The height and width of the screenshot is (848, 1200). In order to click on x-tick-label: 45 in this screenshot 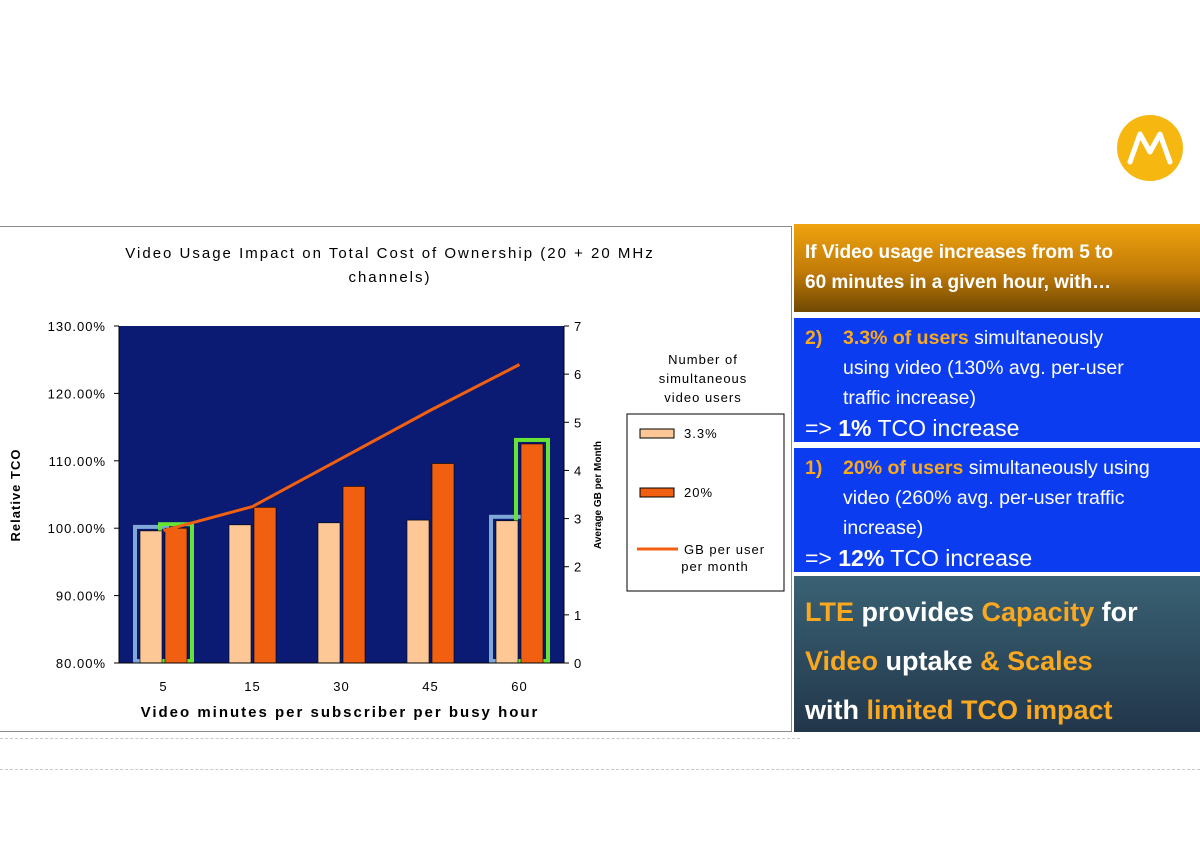, I will do `click(430, 686)`.